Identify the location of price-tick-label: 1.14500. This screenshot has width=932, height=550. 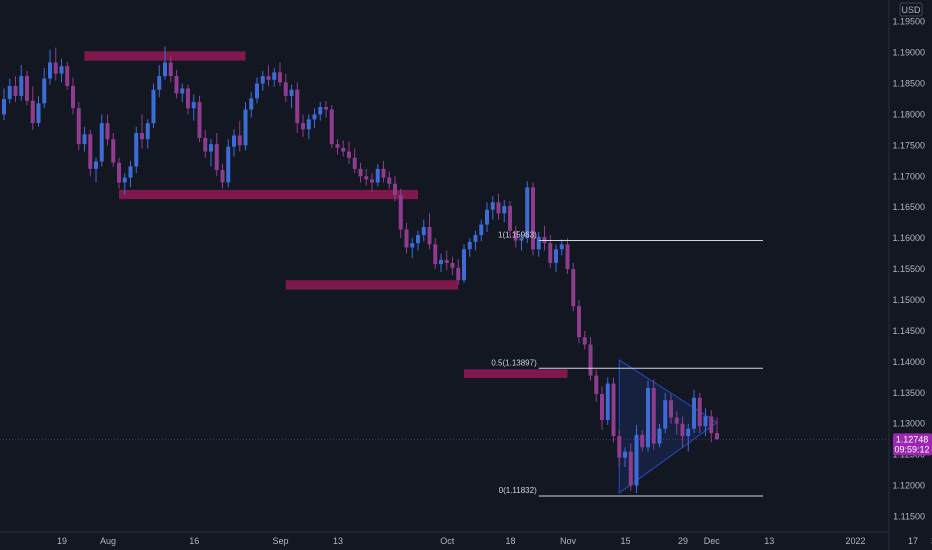
(908, 331).